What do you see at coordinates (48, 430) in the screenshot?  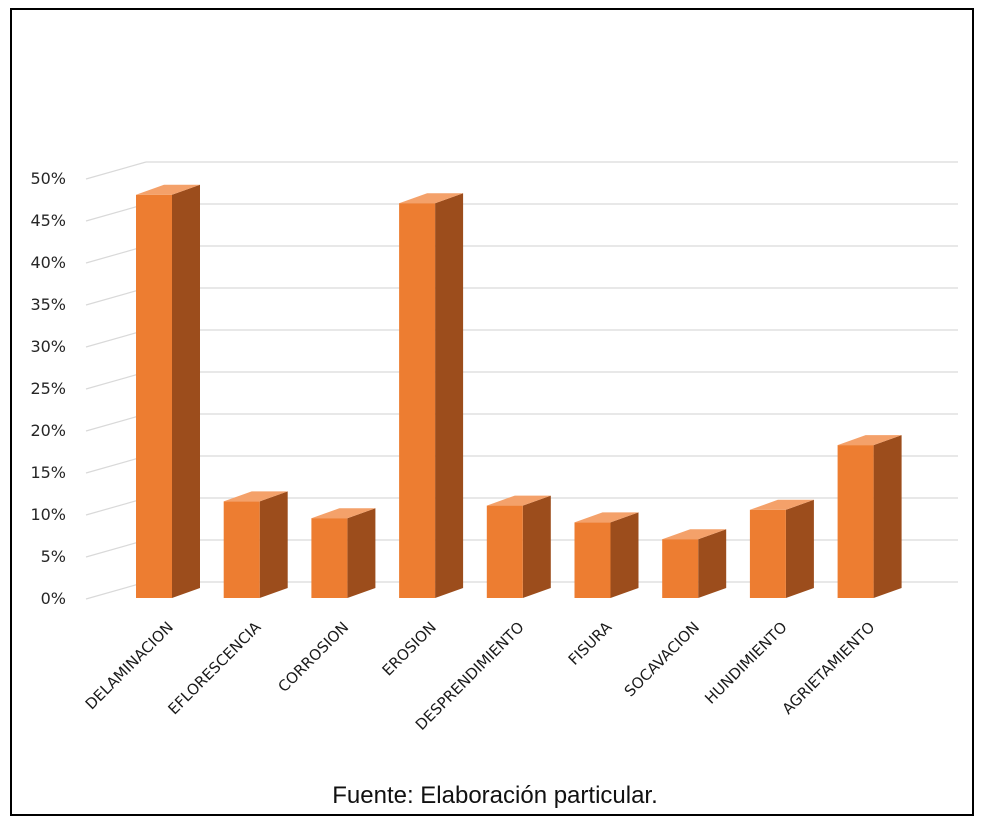 I see `y-tick-label: 20%` at bounding box center [48, 430].